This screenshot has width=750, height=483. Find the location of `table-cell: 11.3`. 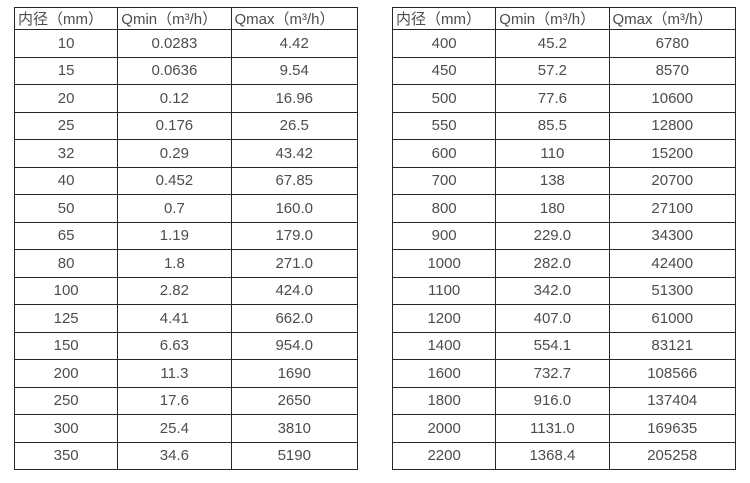

table-cell: 11.3 is located at coordinates (174, 373).